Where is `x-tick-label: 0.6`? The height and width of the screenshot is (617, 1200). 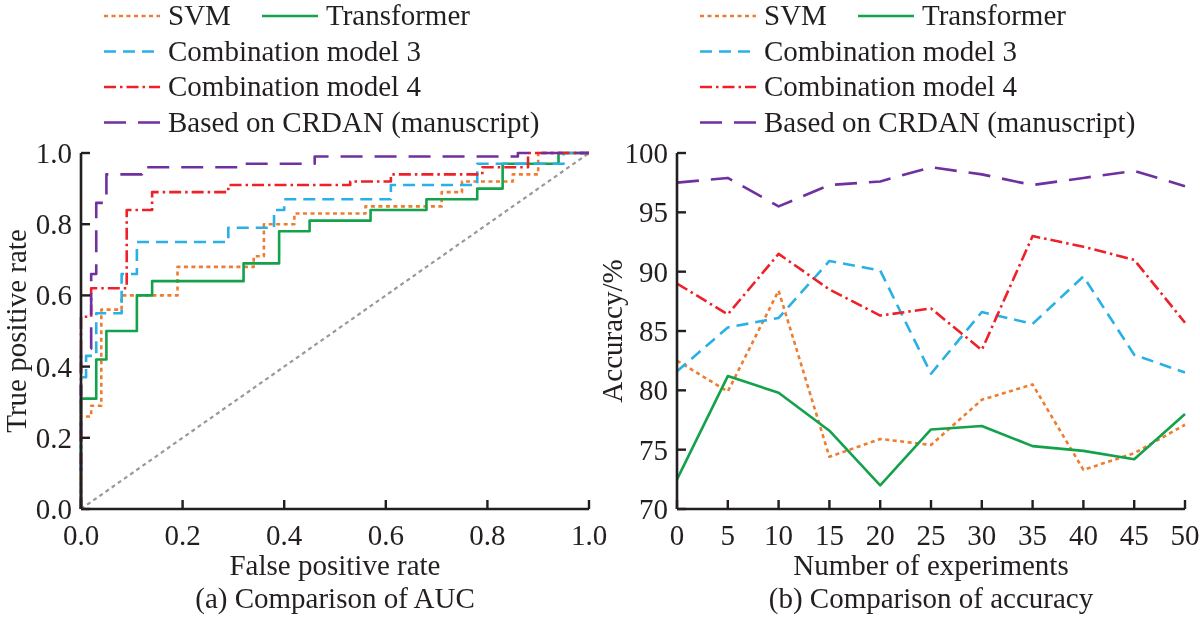
x-tick-label: 0.6 is located at coordinates (385, 535).